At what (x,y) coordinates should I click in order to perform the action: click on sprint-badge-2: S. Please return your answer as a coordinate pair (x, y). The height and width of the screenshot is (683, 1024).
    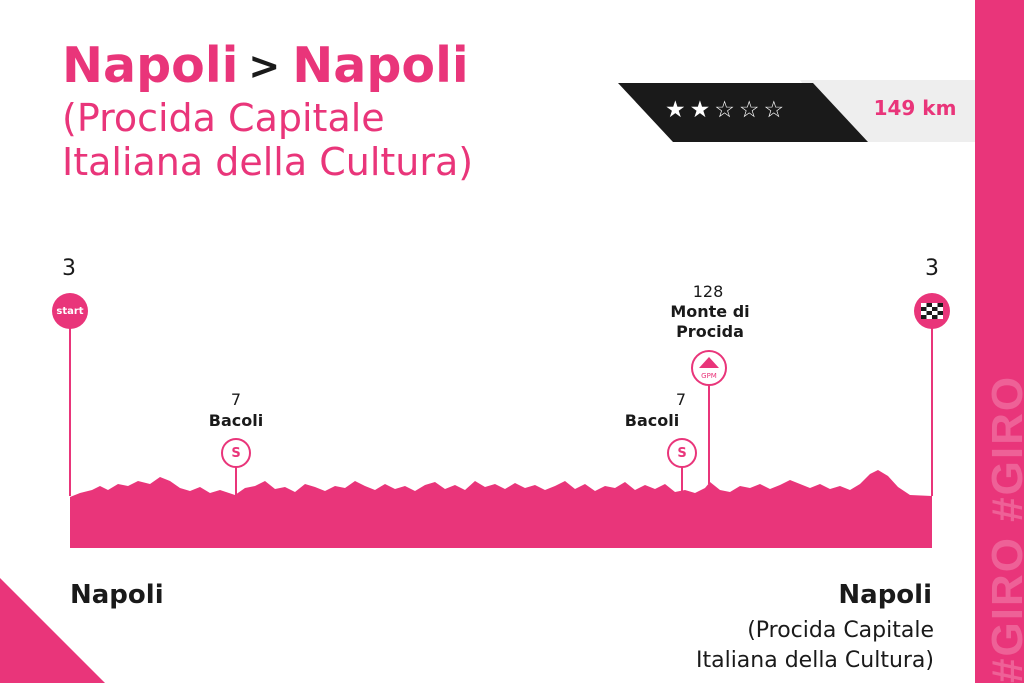
    Looking at the image, I should click on (682, 453).